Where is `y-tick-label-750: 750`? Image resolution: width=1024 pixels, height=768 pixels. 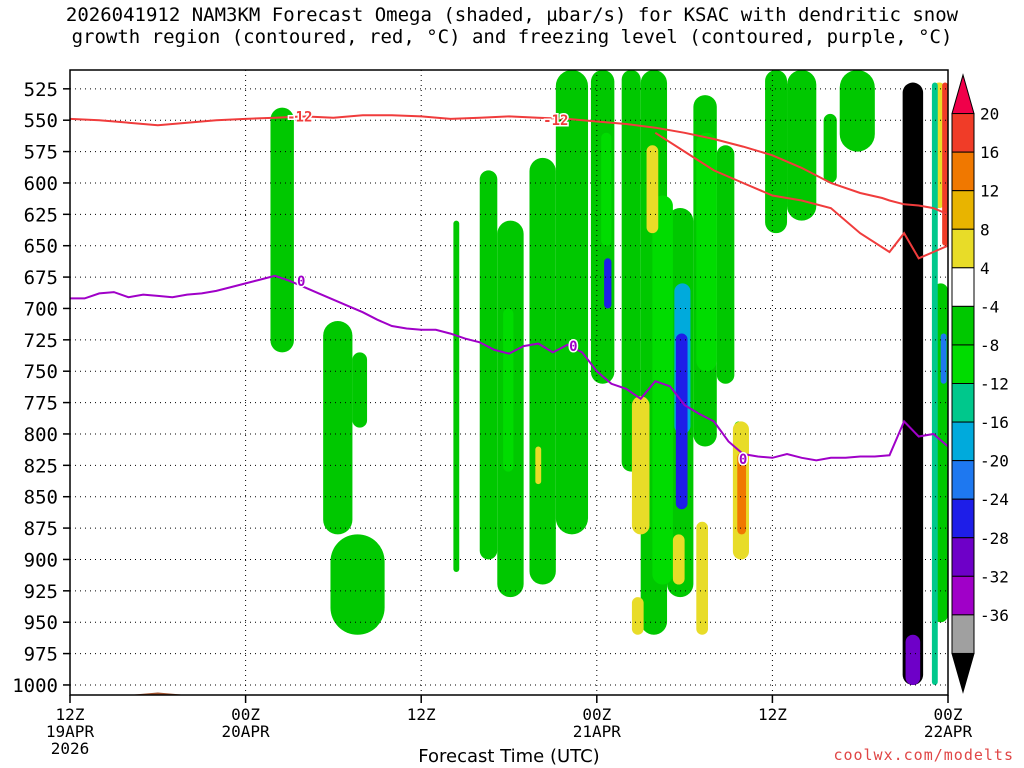
y-tick-label-750: 750 is located at coordinates (41, 372).